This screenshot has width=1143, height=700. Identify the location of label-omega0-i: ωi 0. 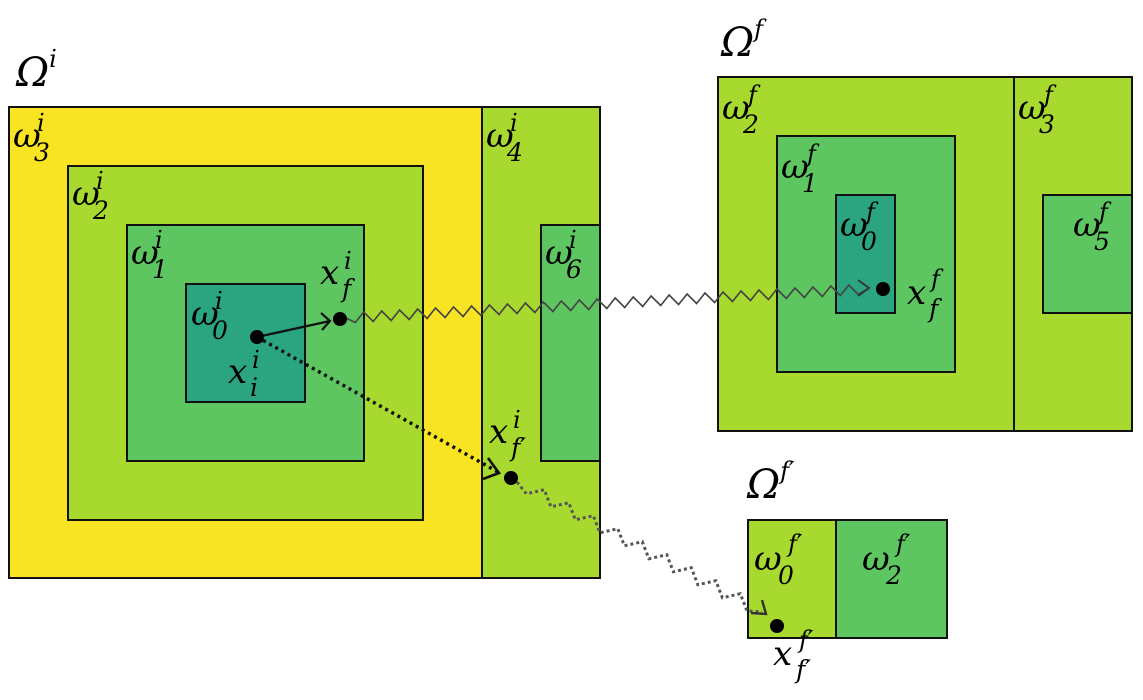
(209, 316).